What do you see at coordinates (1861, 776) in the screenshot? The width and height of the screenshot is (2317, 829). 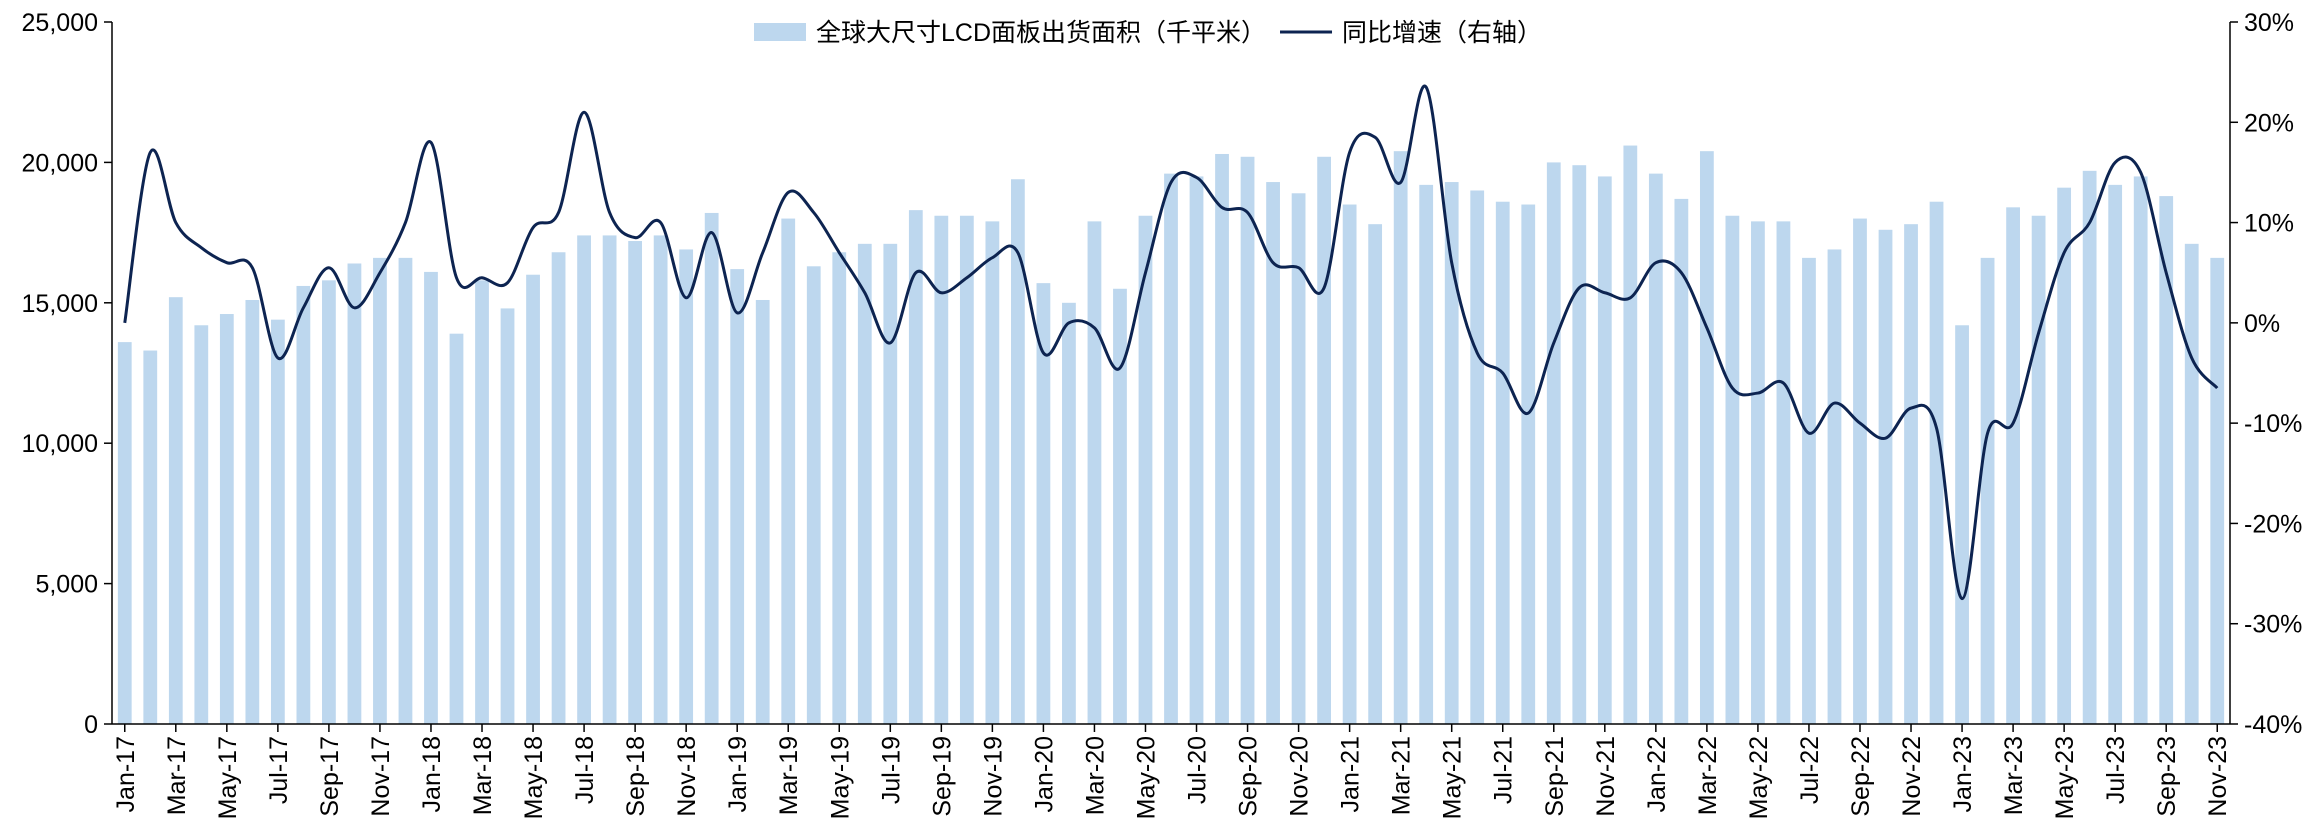 I see `x-tick-label: Sep-22` at bounding box center [1861, 776].